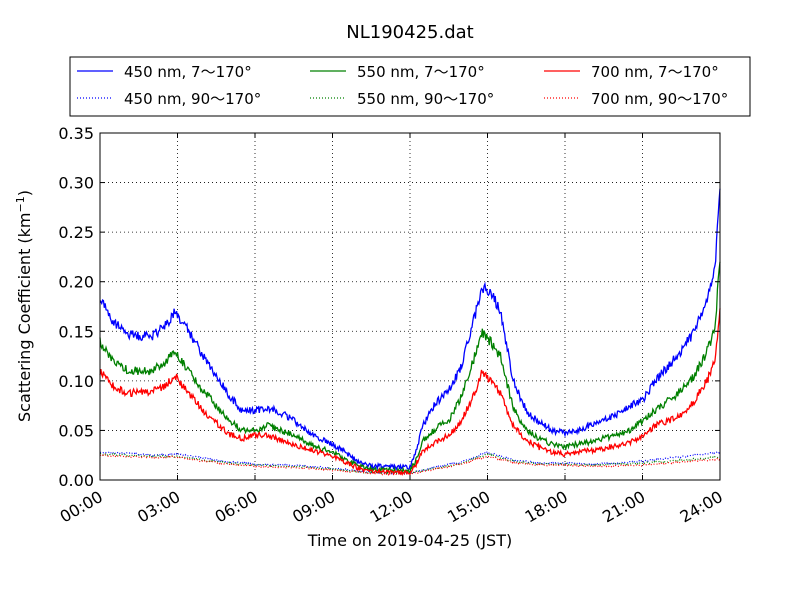  Describe the element at coordinates (76, 232) in the screenshot. I see `y-tick-label: 0.25` at that location.